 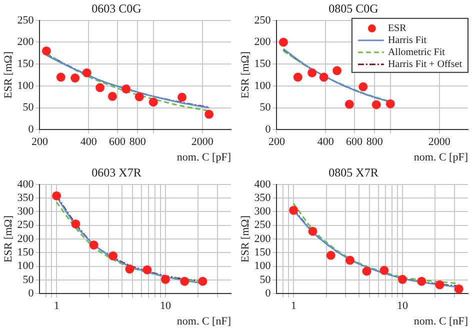 What do you see at coordinates (417, 52) in the screenshot?
I see `legend-label: Allometric Fit` at bounding box center [417, 52].